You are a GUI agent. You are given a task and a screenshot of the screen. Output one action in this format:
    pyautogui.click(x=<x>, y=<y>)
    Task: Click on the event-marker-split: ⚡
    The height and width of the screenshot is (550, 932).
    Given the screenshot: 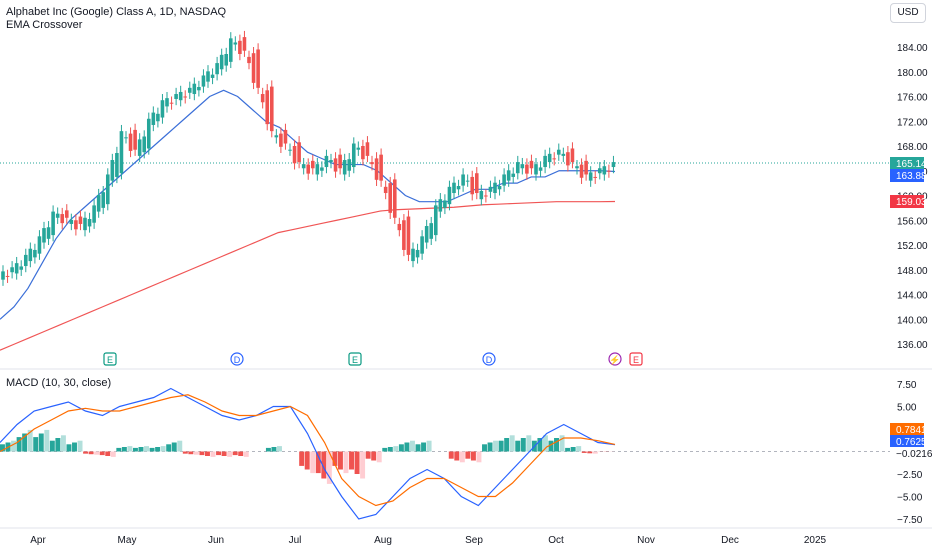 What is the action you would take?
    pyautogui.click(x=615, y=359)
    